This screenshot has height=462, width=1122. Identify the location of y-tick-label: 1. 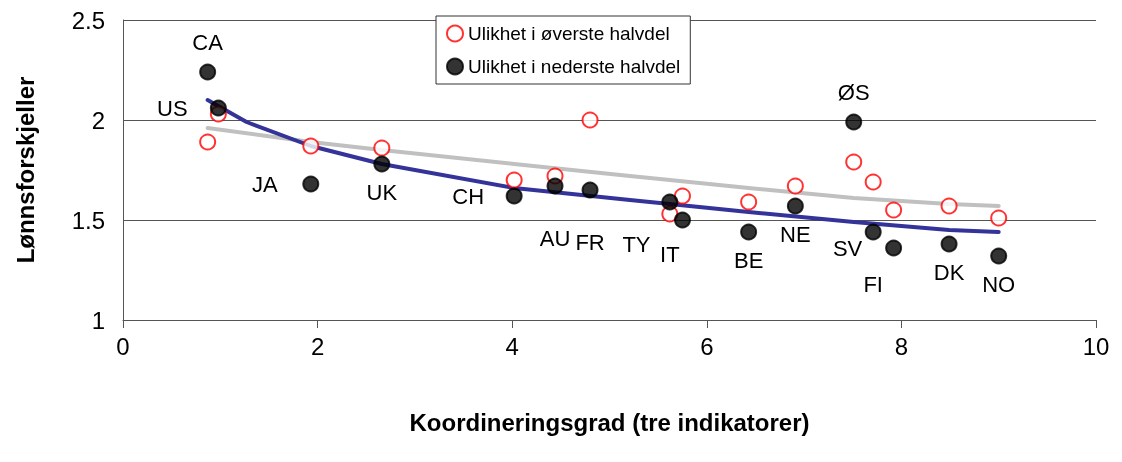
(98, 320).